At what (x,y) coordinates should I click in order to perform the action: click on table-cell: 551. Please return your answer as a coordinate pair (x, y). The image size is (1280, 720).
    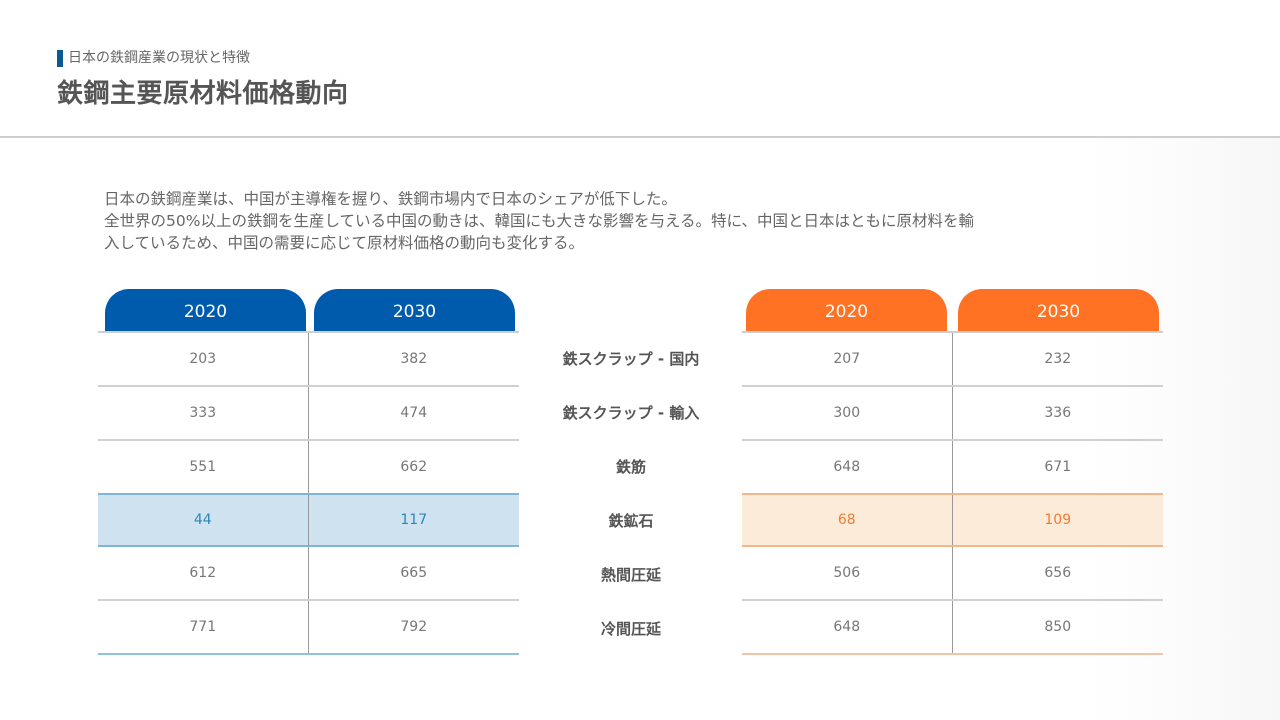
    Looking at the image, I should click on (203, 467).